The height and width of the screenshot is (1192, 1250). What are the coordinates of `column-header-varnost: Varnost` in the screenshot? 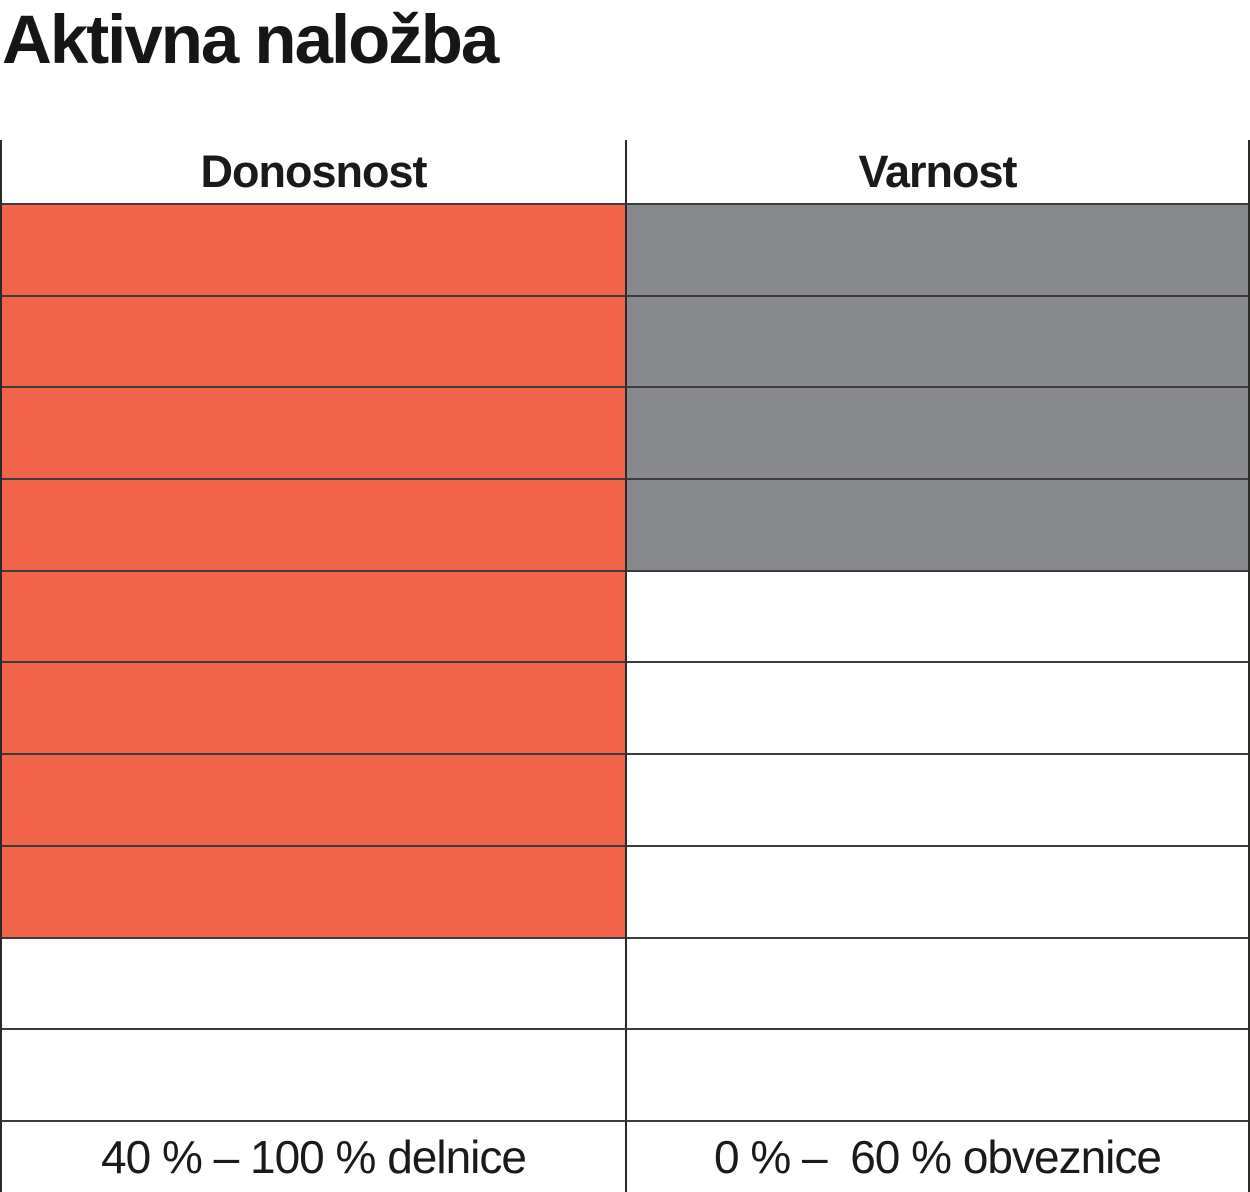 It's located at (936, 171).